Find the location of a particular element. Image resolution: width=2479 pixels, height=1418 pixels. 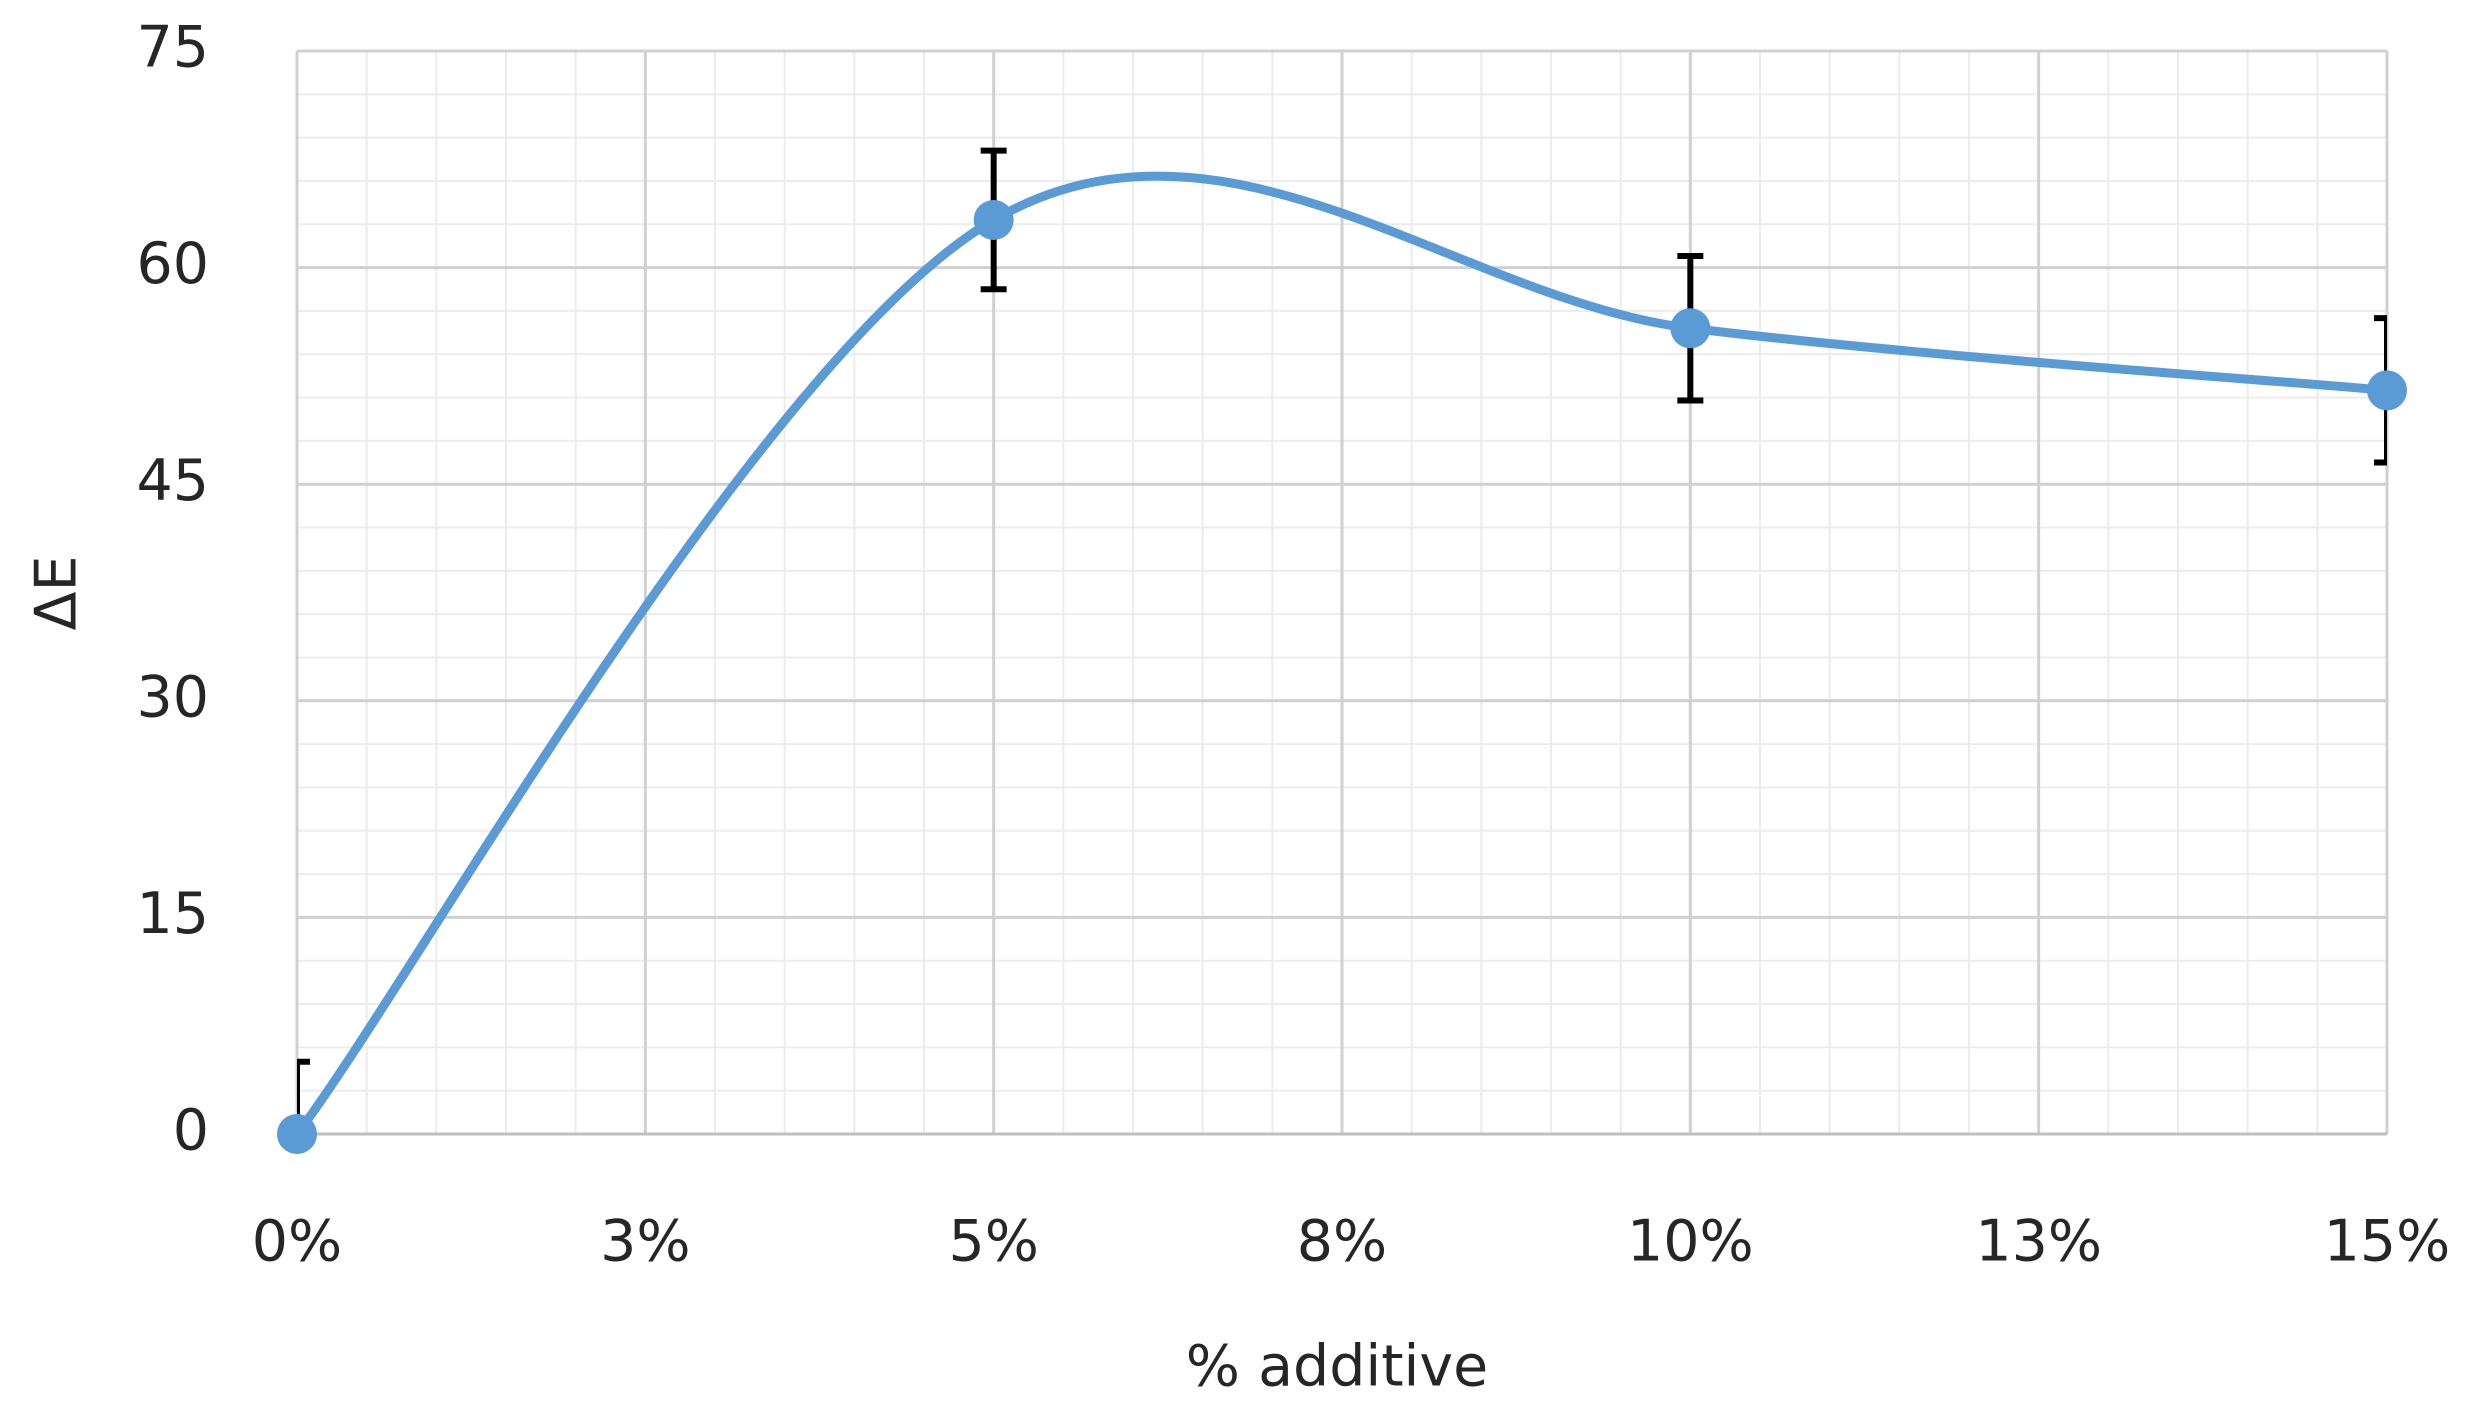

x-tick-label: 15% is located at coordinates (2387, 1242).